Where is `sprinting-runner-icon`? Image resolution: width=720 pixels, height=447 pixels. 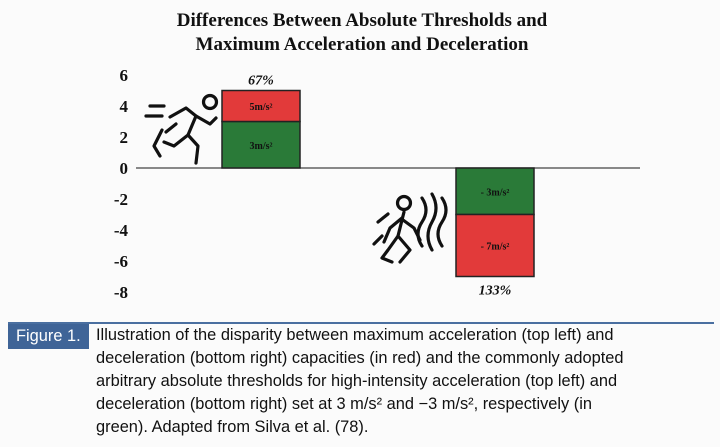
sprinting-runner-icon is located at coordinates (181, 129).